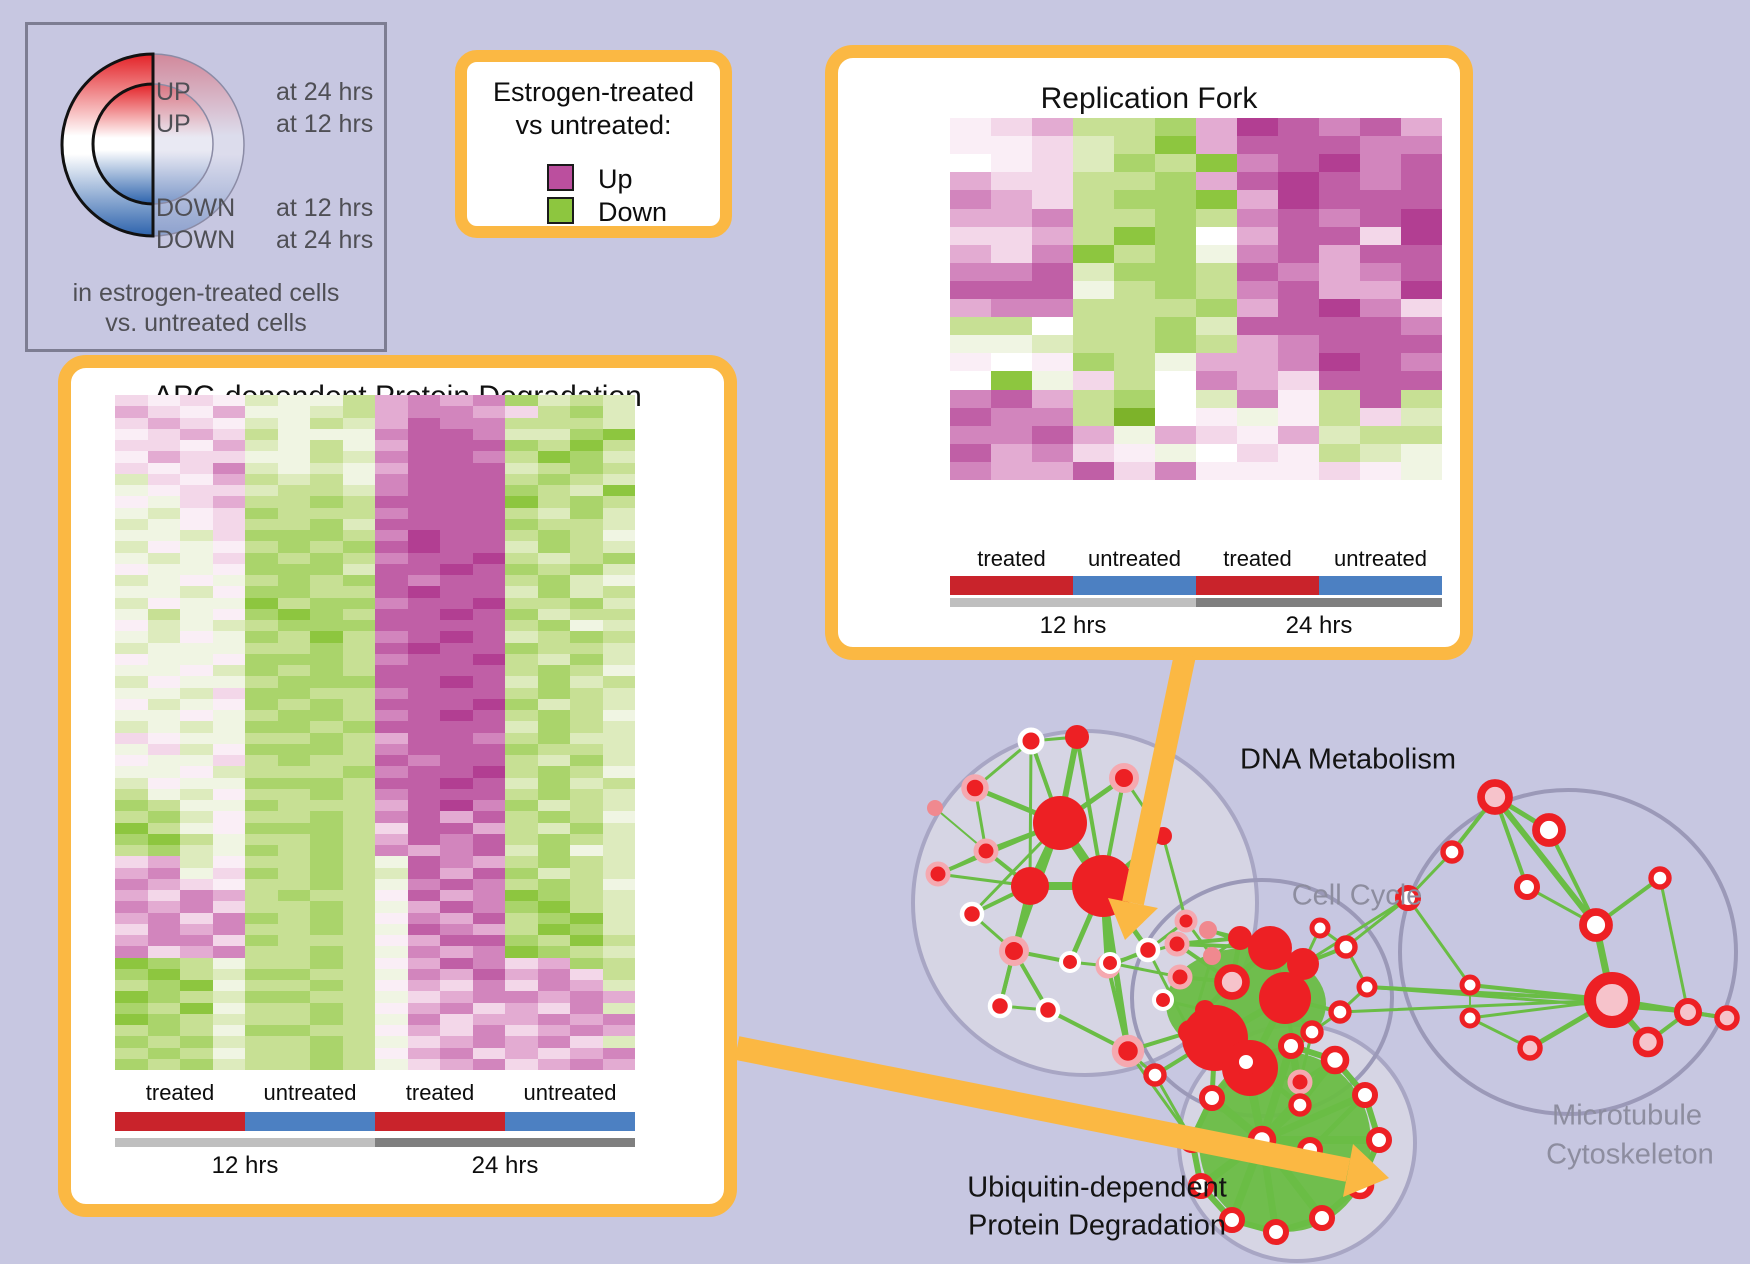 This screenshot has width=1750, height=1279. I want to click on legend-item-down: Down, so click(607, 213).